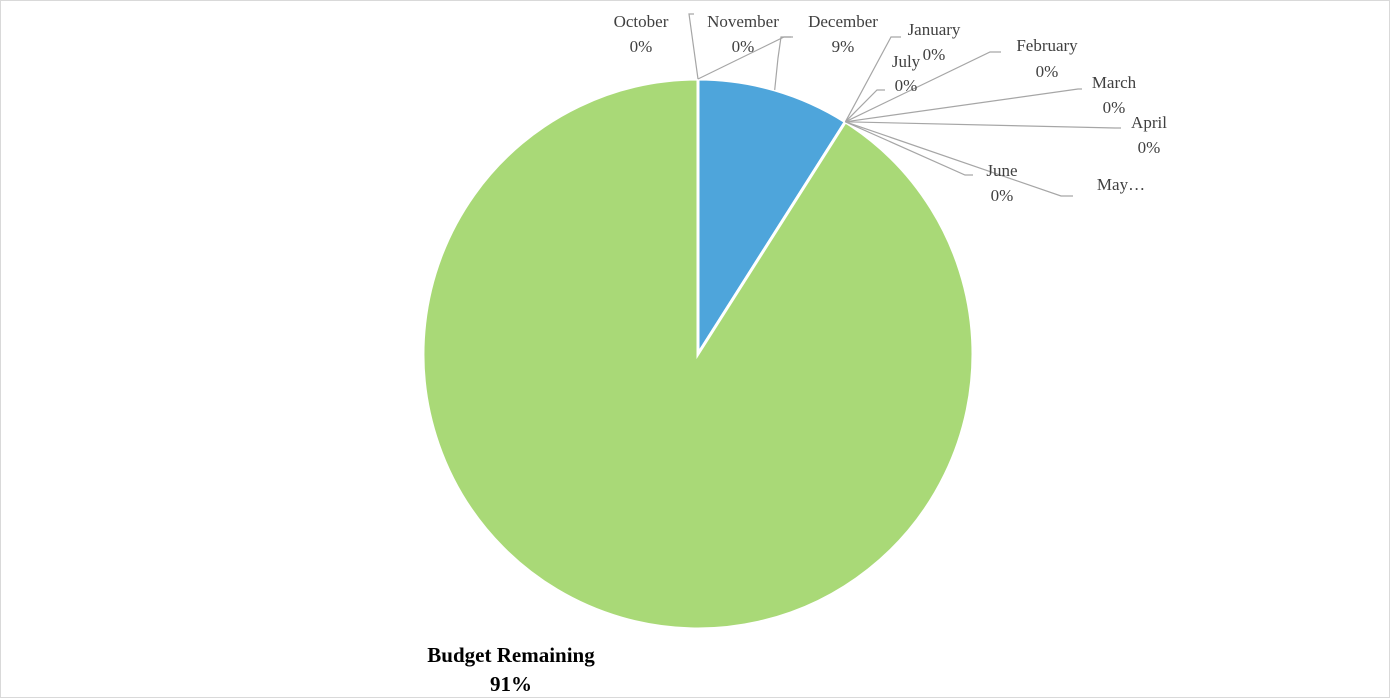 This screenshot has width=1390, height=699. I want to click on data-value-march: 0%, so click(1114, 107).